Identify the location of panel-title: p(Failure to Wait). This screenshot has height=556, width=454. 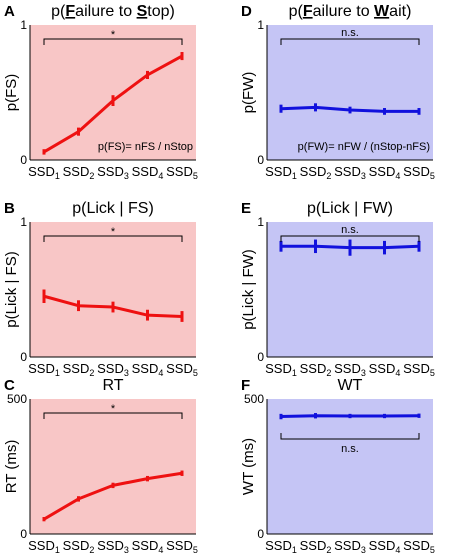
(350, 11).